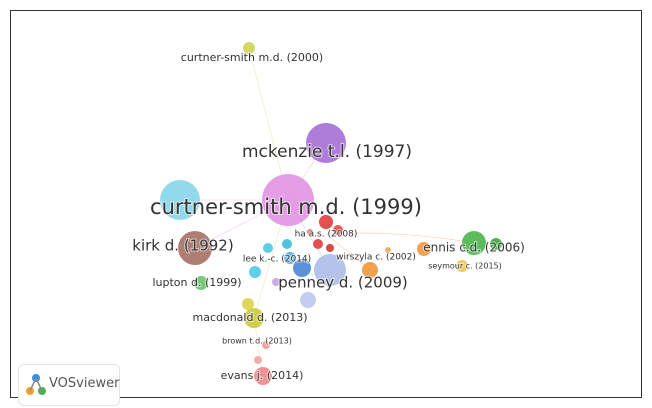 The image size is (652, 408). I want to click on node-label: lee k.-c. (2014), so click(277, 260).